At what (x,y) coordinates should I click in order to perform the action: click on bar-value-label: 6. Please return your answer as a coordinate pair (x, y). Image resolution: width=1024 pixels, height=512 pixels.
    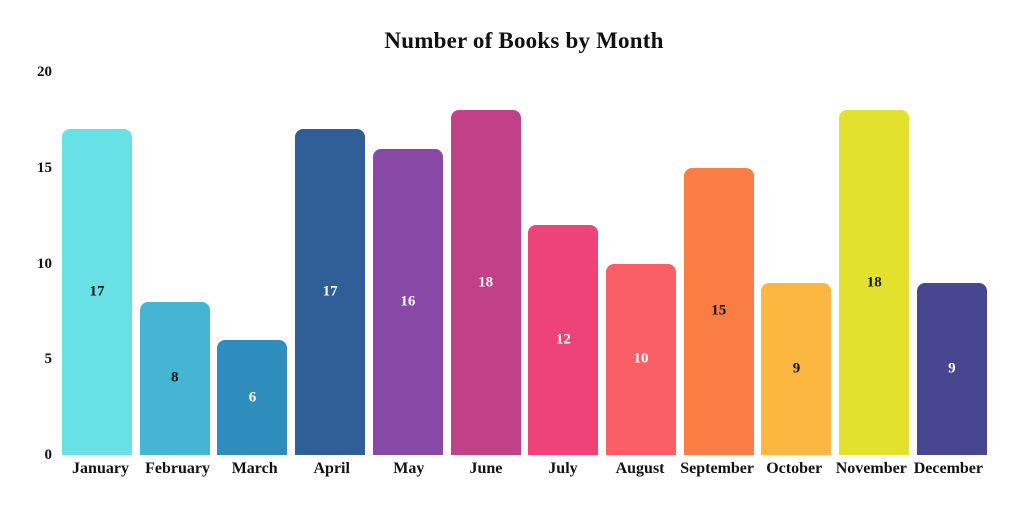
    Looking at the image, I should click on (252, 397).